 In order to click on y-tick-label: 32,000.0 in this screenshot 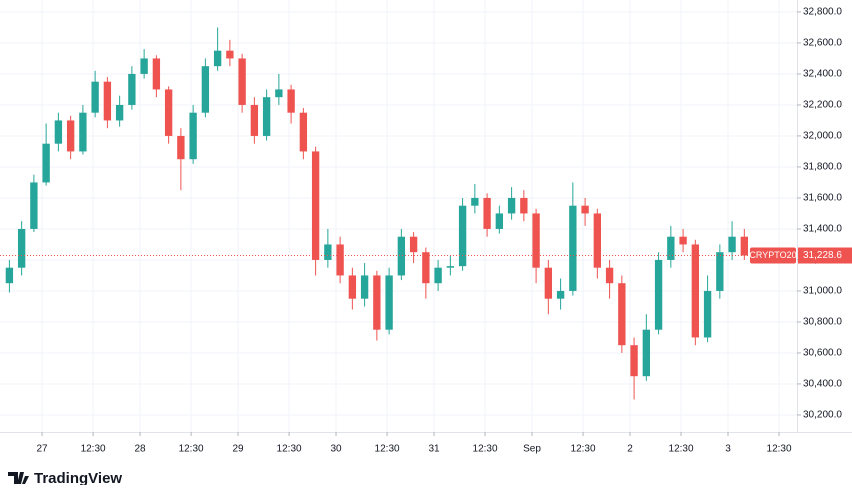, I will do `click(822, 136)`.